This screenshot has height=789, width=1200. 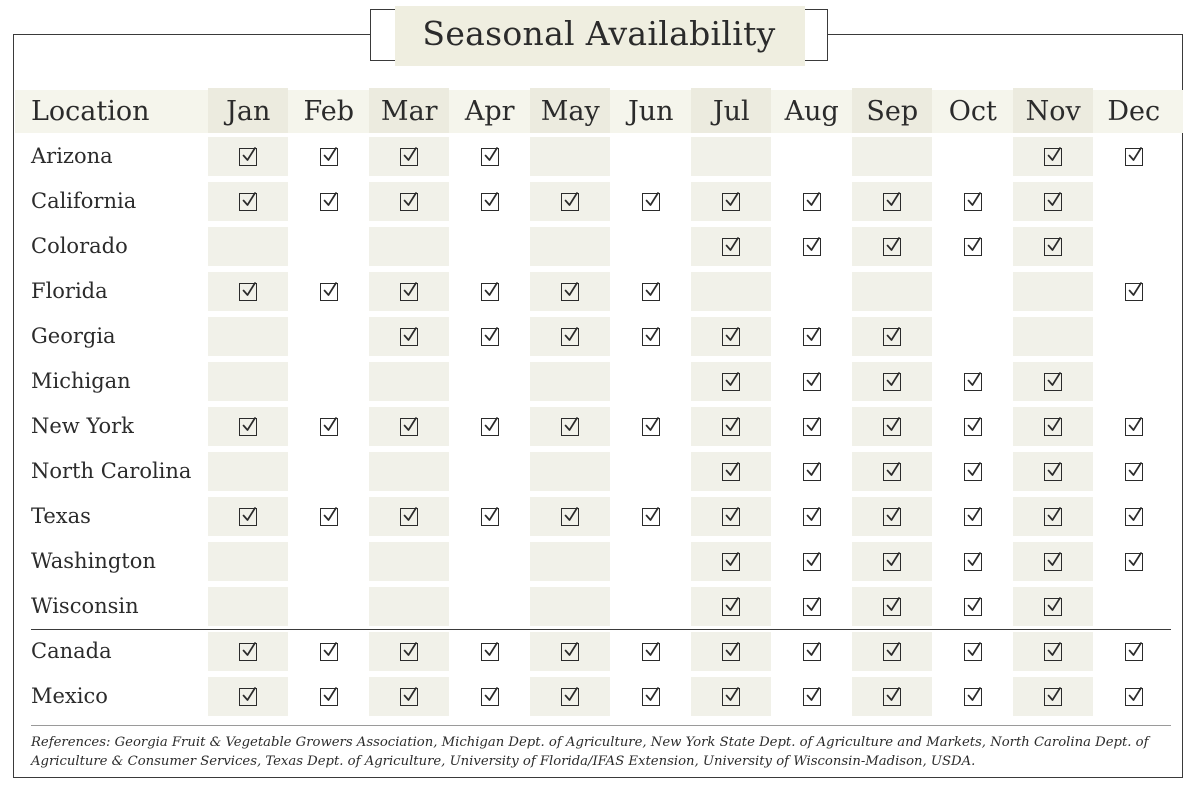 I want to click on location-label: Michigan, so click(x=81, y=381).